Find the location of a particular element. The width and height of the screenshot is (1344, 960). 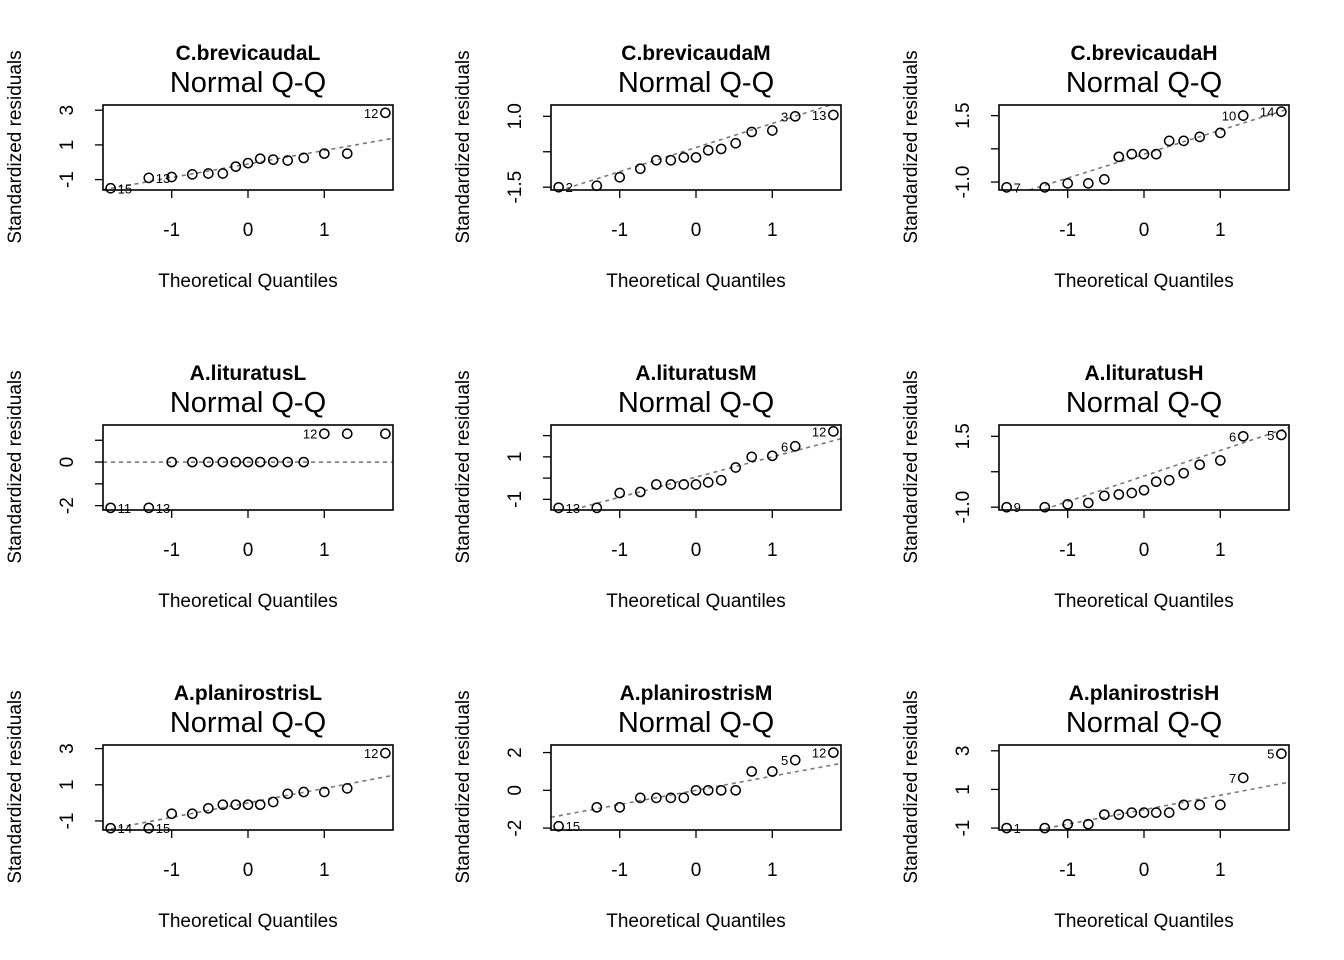

point-label: 11 is located at coordinates (125, 508).